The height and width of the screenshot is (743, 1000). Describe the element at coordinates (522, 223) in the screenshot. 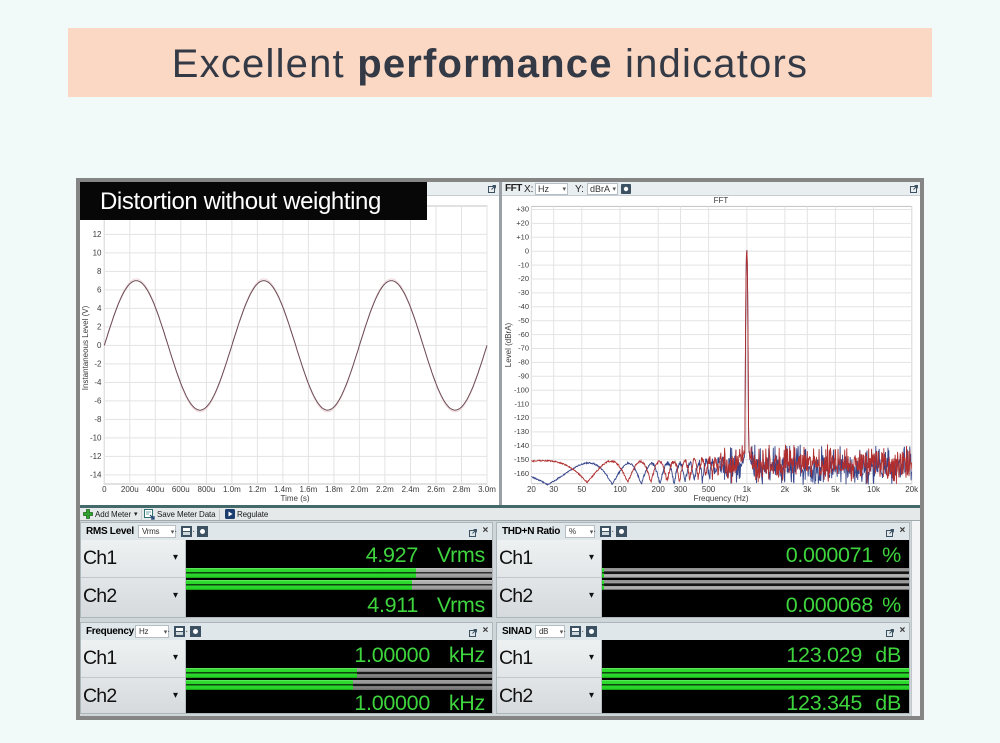

I see `svg-text: +20` at that location.